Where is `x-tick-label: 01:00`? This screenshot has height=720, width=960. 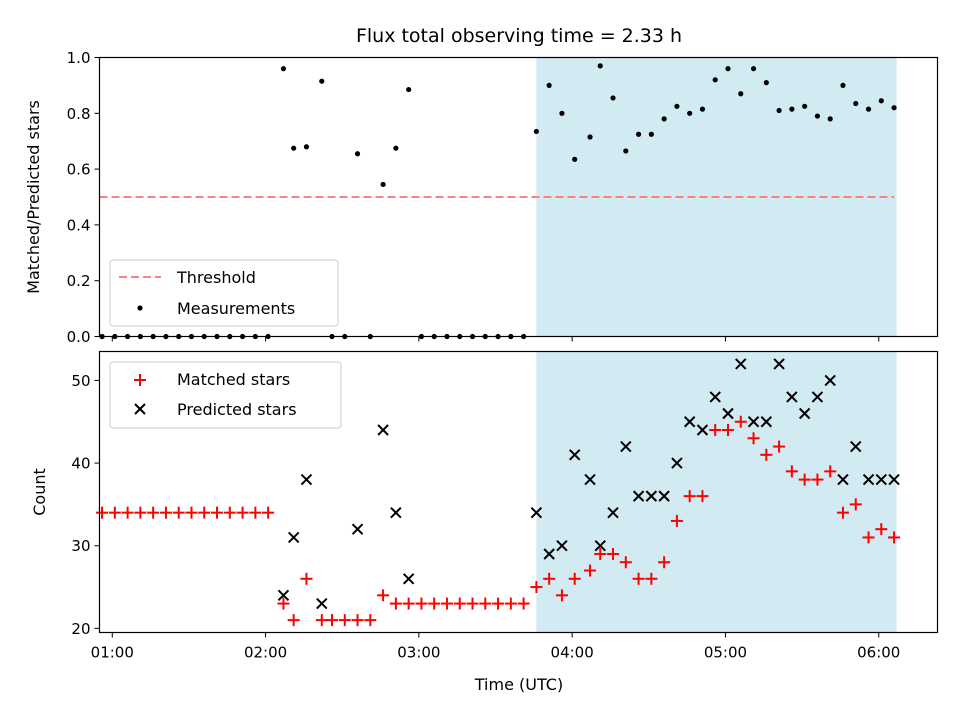
x-tick-label: 01:00 is located at coordinates (112, 653).